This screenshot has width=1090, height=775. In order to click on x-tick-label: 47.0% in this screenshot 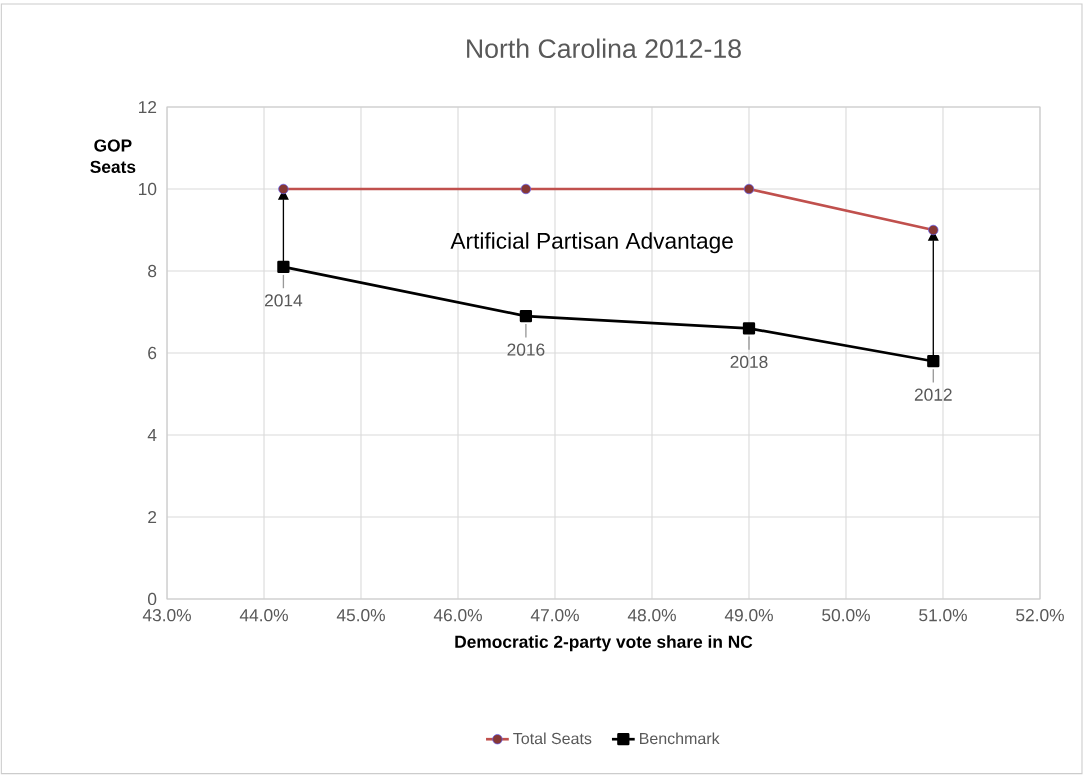, I will do `click(554, 615)`.